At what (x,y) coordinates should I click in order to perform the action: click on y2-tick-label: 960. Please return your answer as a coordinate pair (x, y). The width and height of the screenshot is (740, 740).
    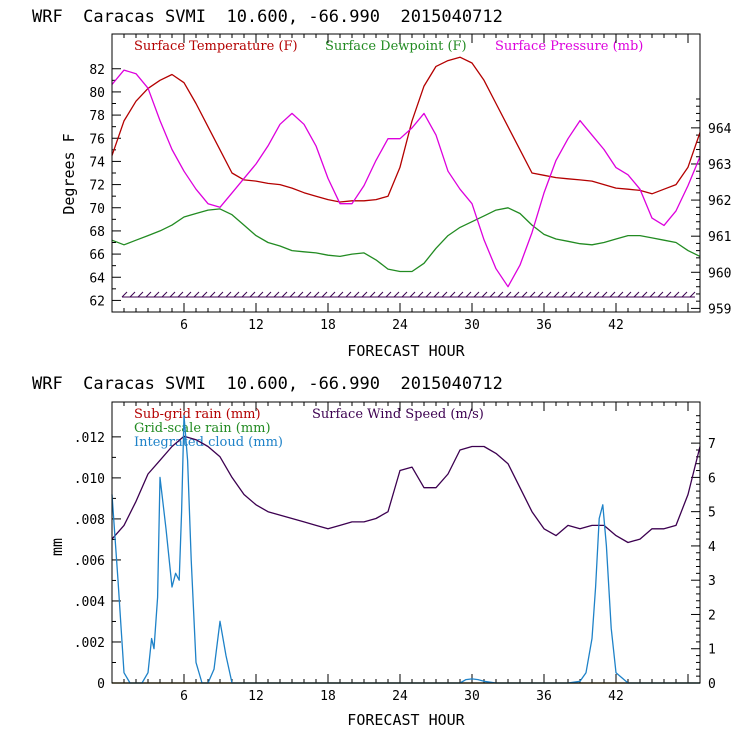
    Looking at the image, I should click on (719, 273).